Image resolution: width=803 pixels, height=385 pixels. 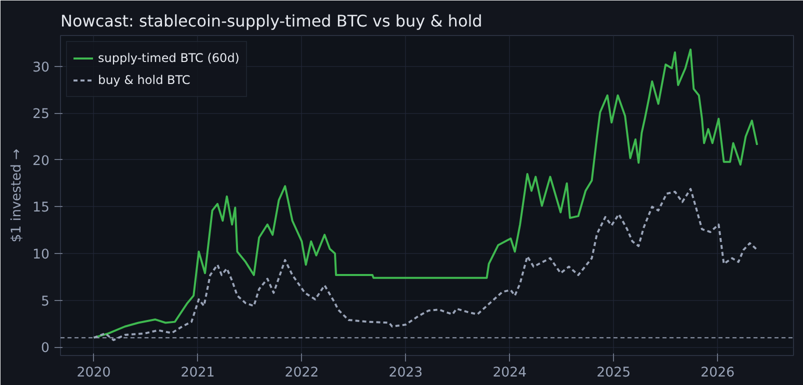 What do you see at coordinates (509, 373) in the screenshot?
I see `x-tick-label: 2024` at bounding box center [509, 373].